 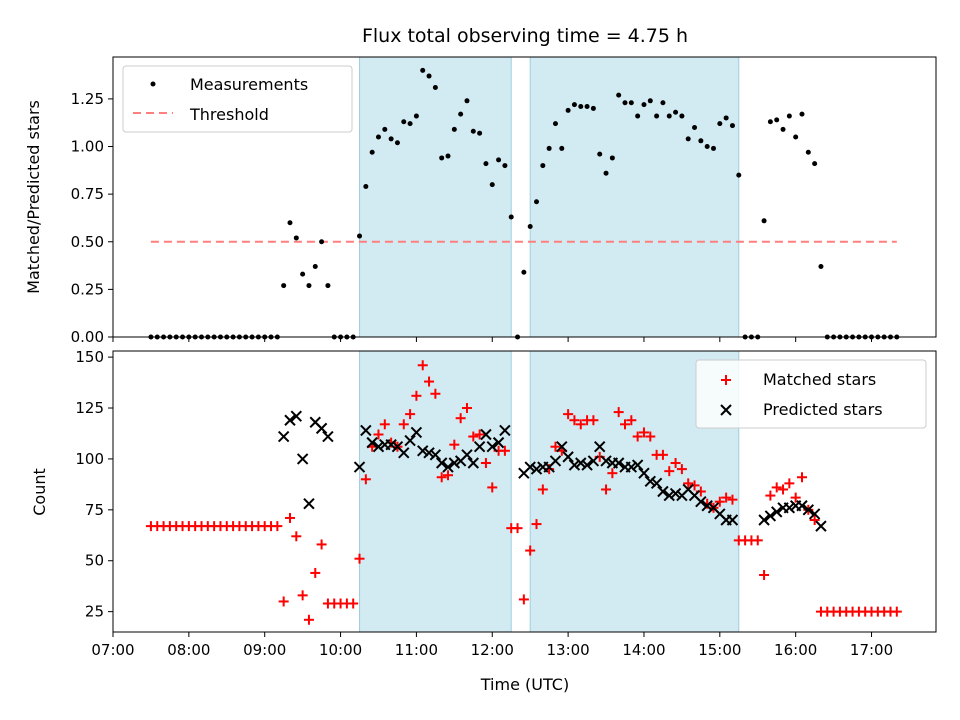 I want to click on top-y-axis-label: Matched/Predicted stars, so click(x=33, y=197).